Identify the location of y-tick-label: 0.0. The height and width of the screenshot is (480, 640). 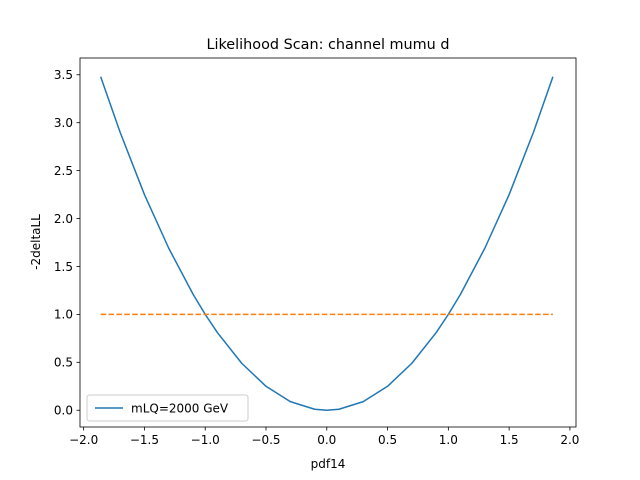
(63, 411).